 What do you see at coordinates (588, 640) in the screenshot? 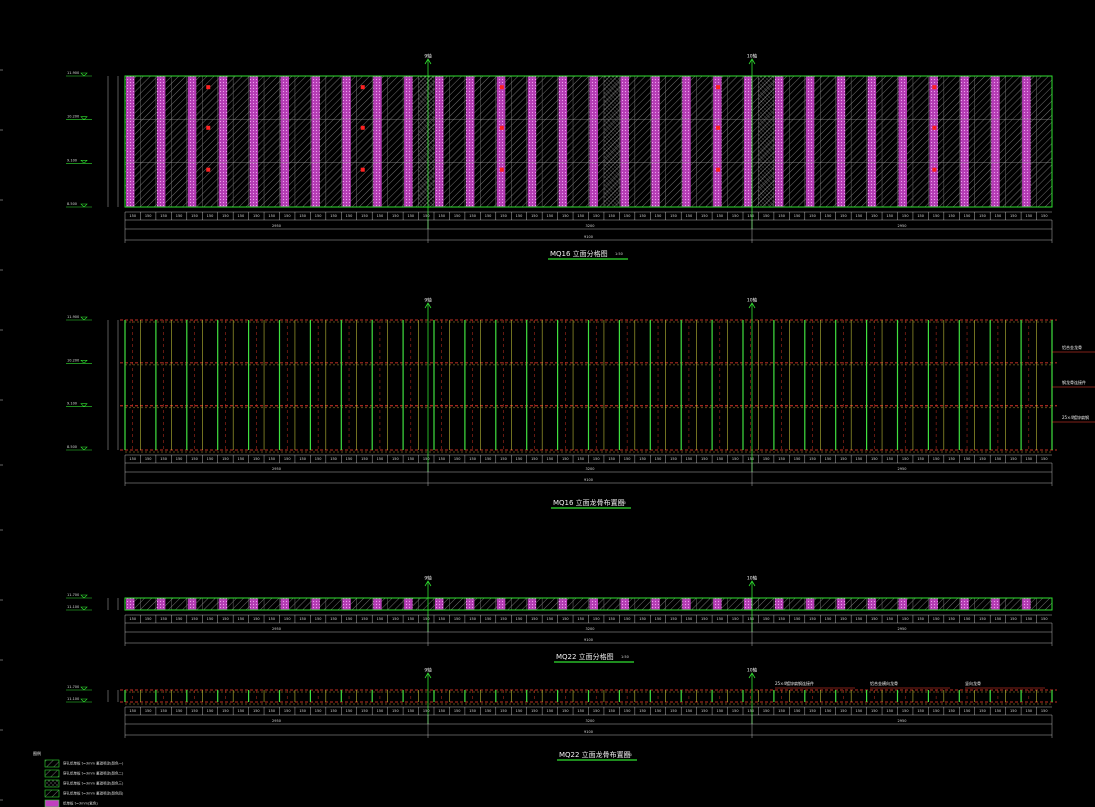
I see `total-dim: 9100` at bounding box center [588, 640].